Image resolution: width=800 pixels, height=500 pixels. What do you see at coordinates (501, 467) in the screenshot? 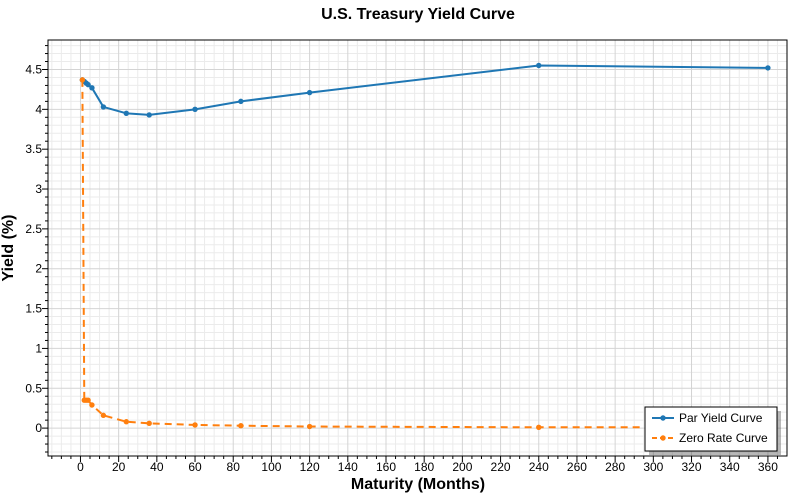
I see `x-tick-label: 220` at bounding box center [501, 467].